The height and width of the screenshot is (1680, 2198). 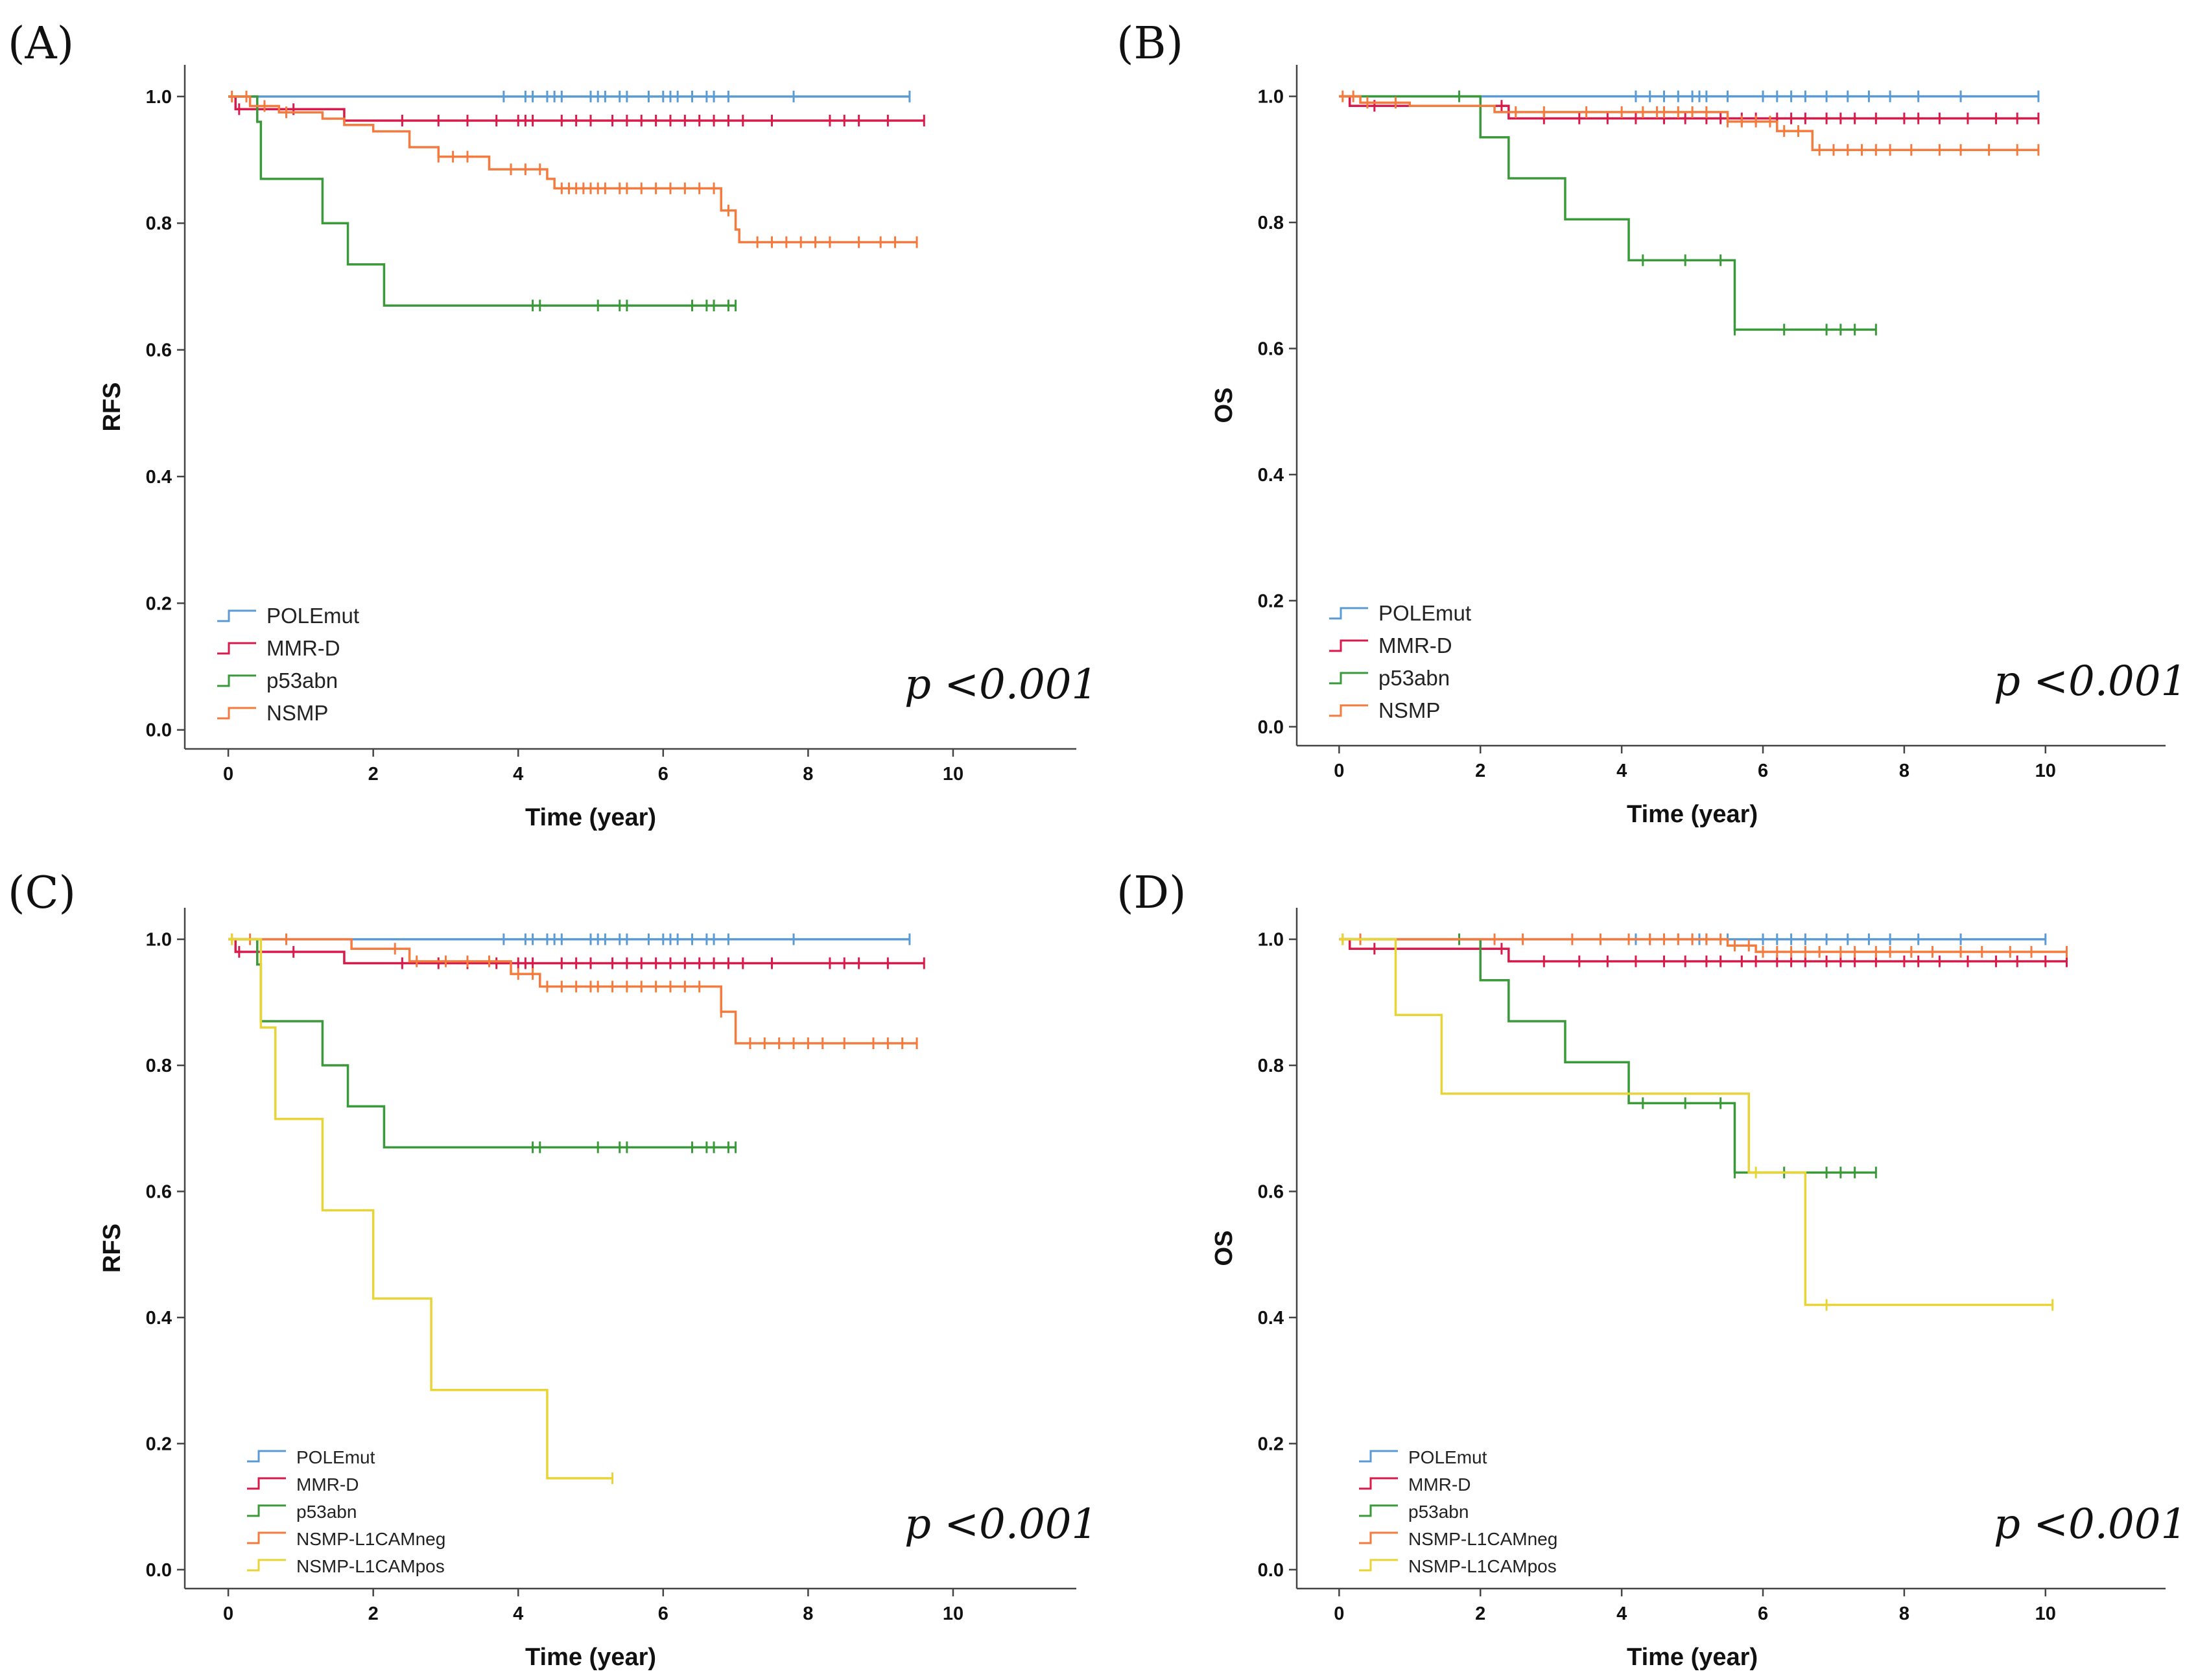 What do you see at coordinates (1014, 685) in the screenshot?
I see `p-value-text: <0.001` at bounding box center [1014, 685].